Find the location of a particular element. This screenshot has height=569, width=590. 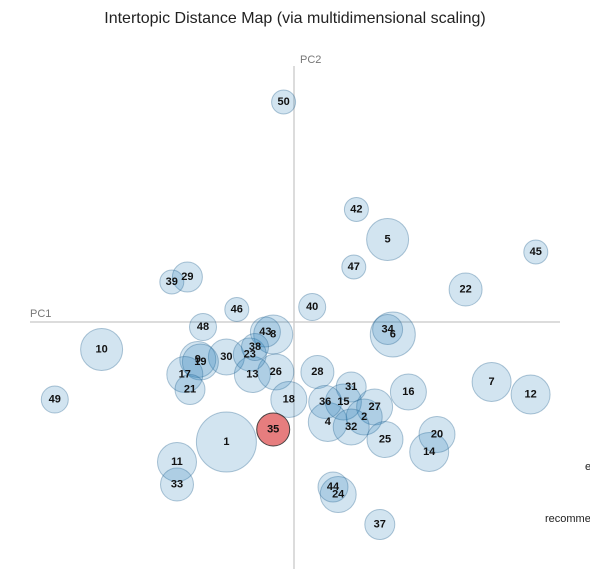

topic-label-8: 8 is located at coordinates (273, 335).